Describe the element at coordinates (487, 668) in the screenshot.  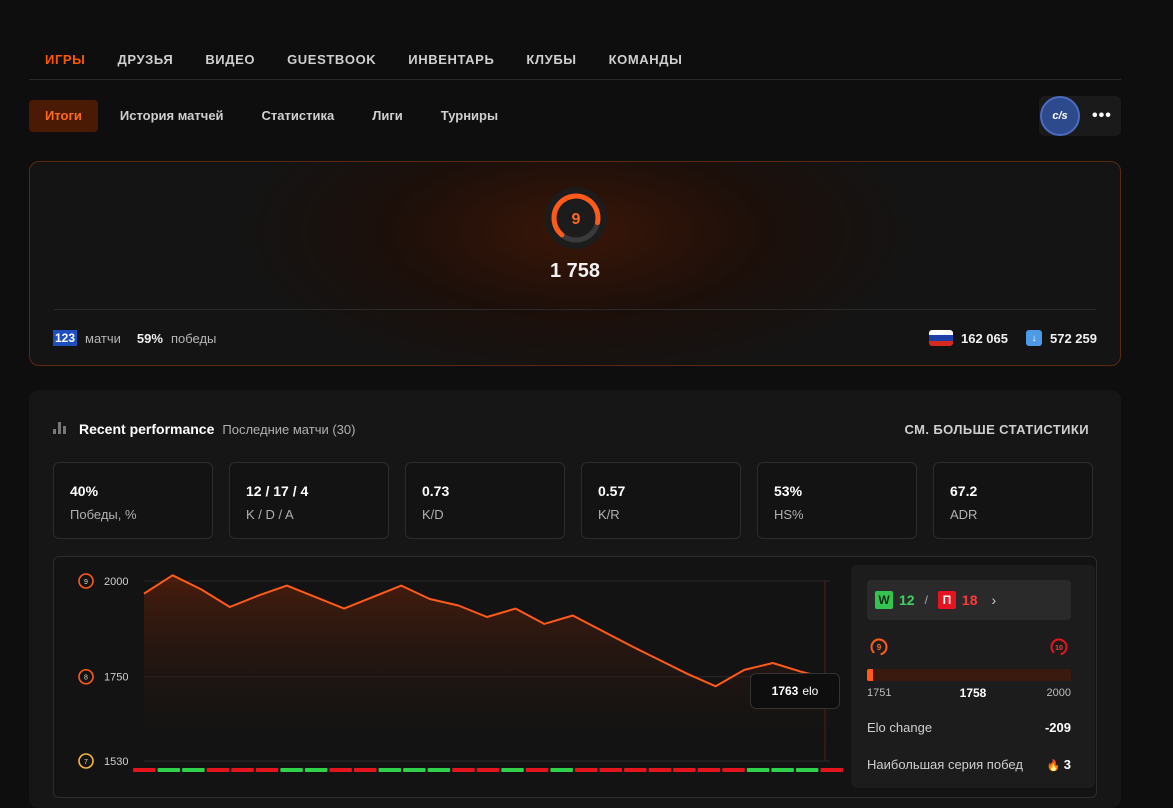
I see `elo-area` at that location.